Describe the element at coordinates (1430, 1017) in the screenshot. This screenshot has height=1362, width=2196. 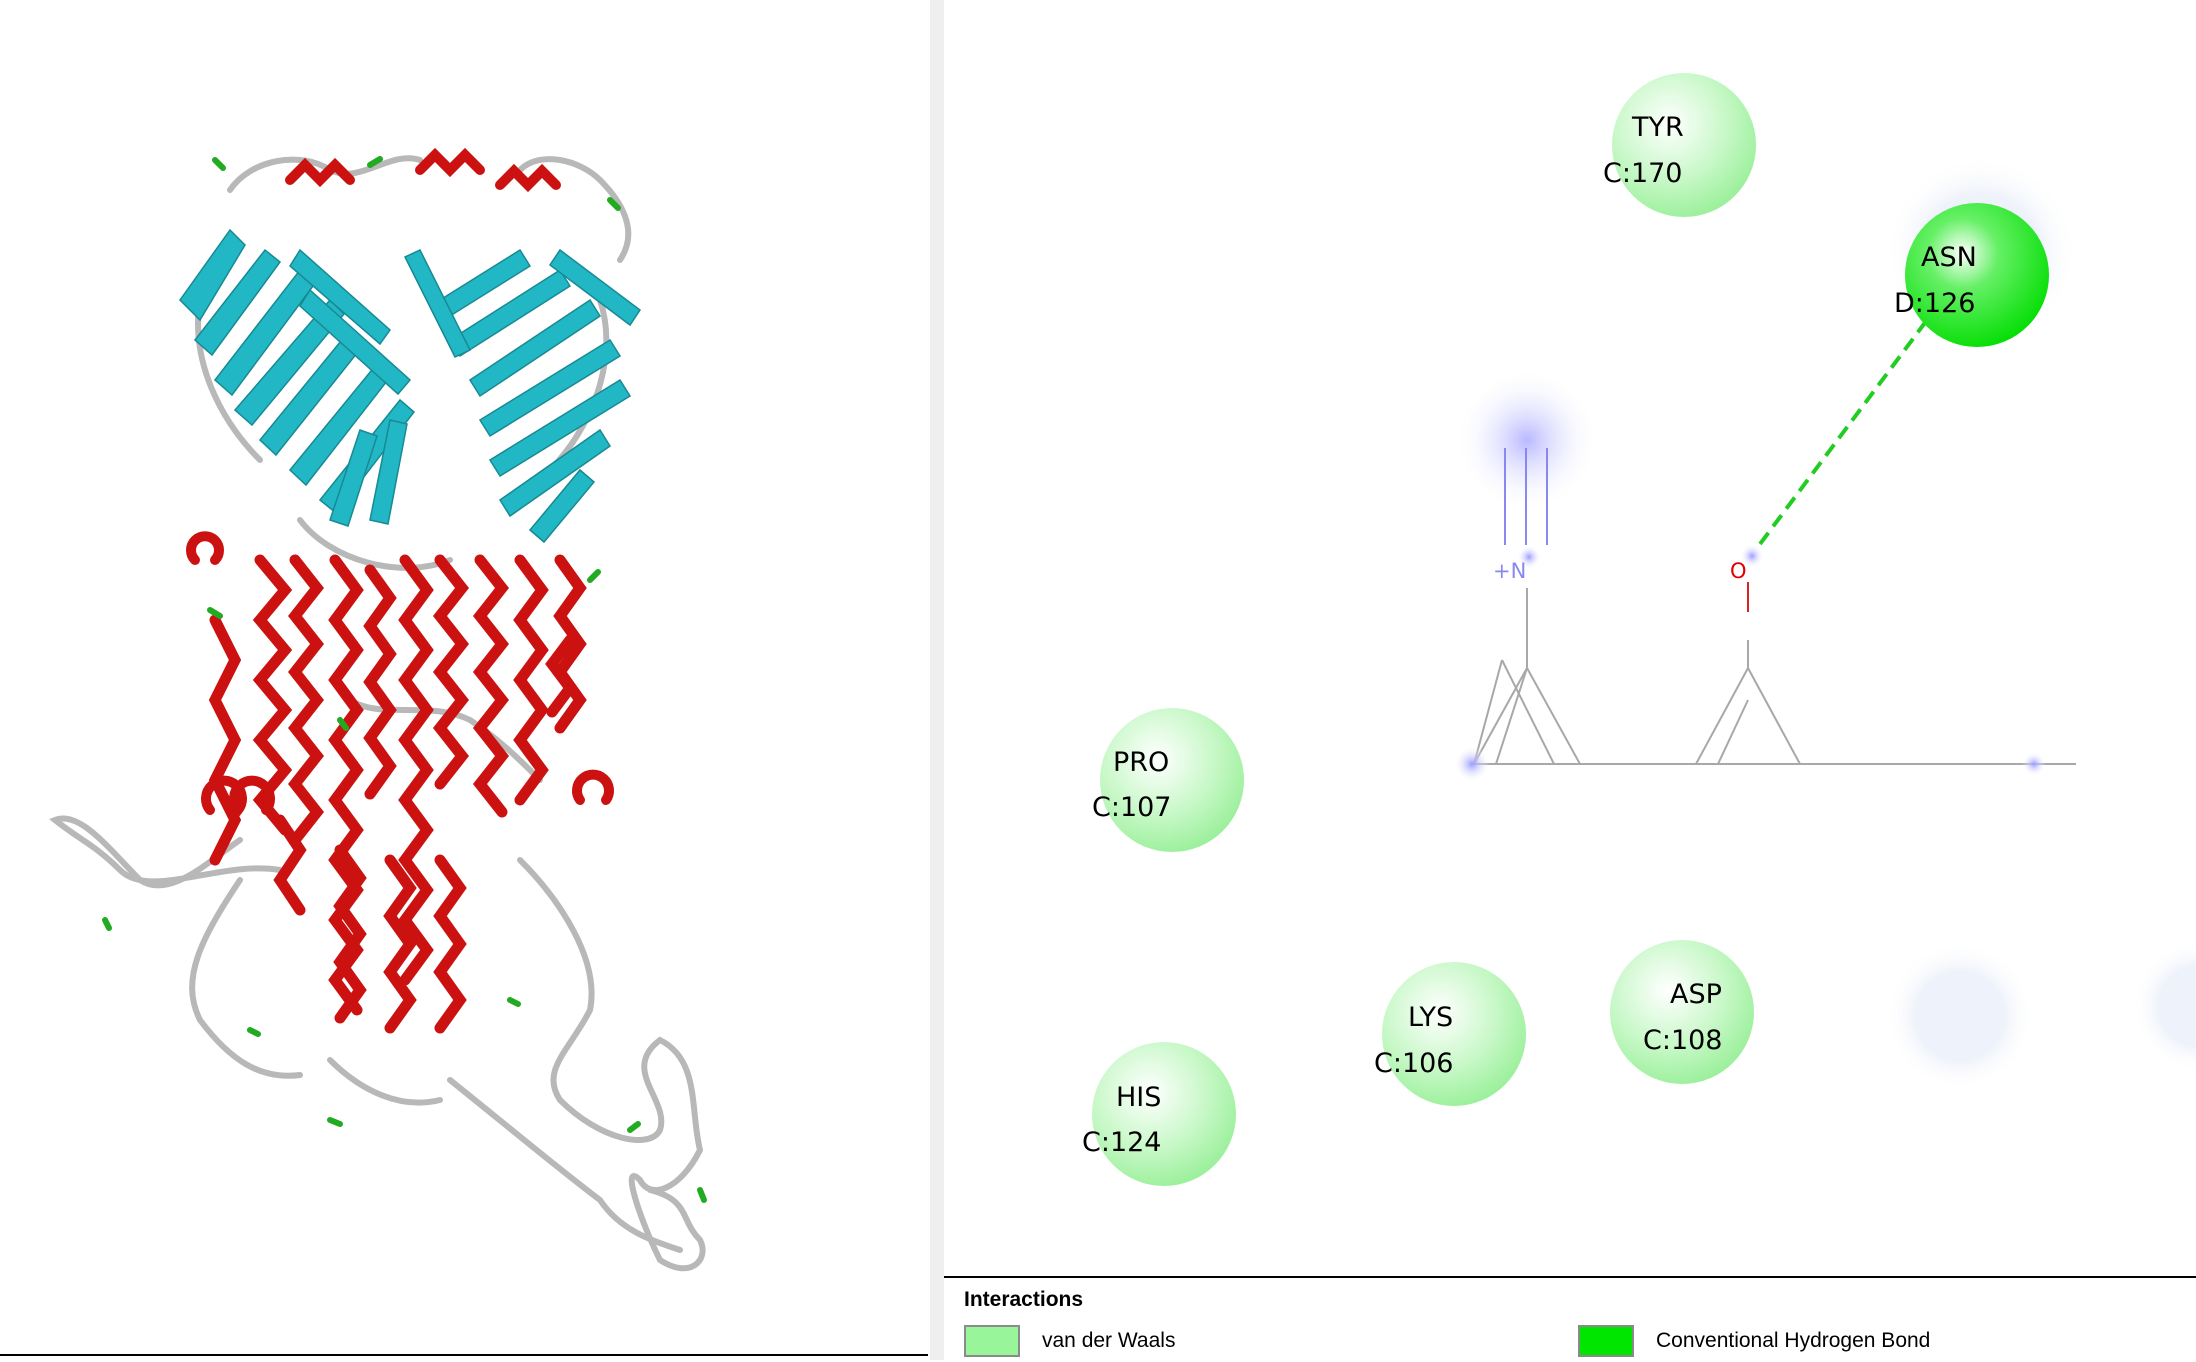
I see `residue-name: LYS` at that location.